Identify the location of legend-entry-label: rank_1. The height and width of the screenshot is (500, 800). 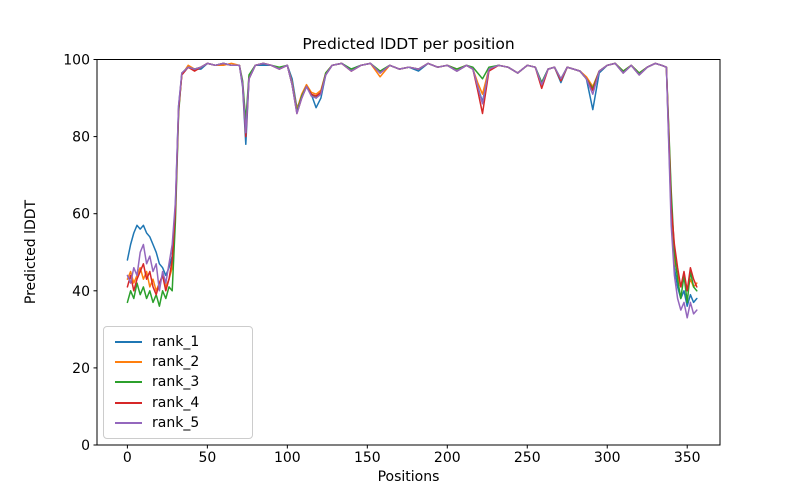
(176, 342).